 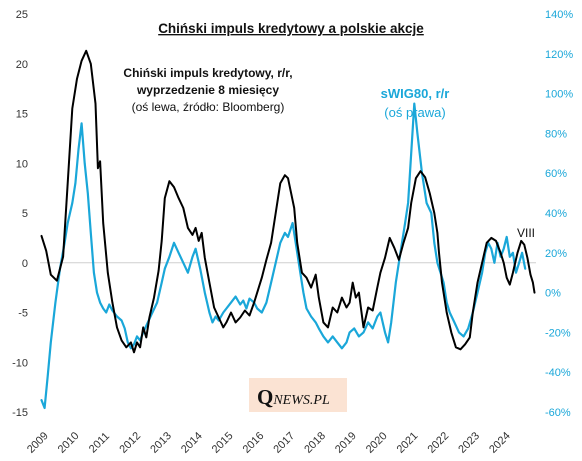 What do you see at coordinates (22, 164) in the screenshot?
I see `left-tick-label: 10` at bounding box center [22, 164].